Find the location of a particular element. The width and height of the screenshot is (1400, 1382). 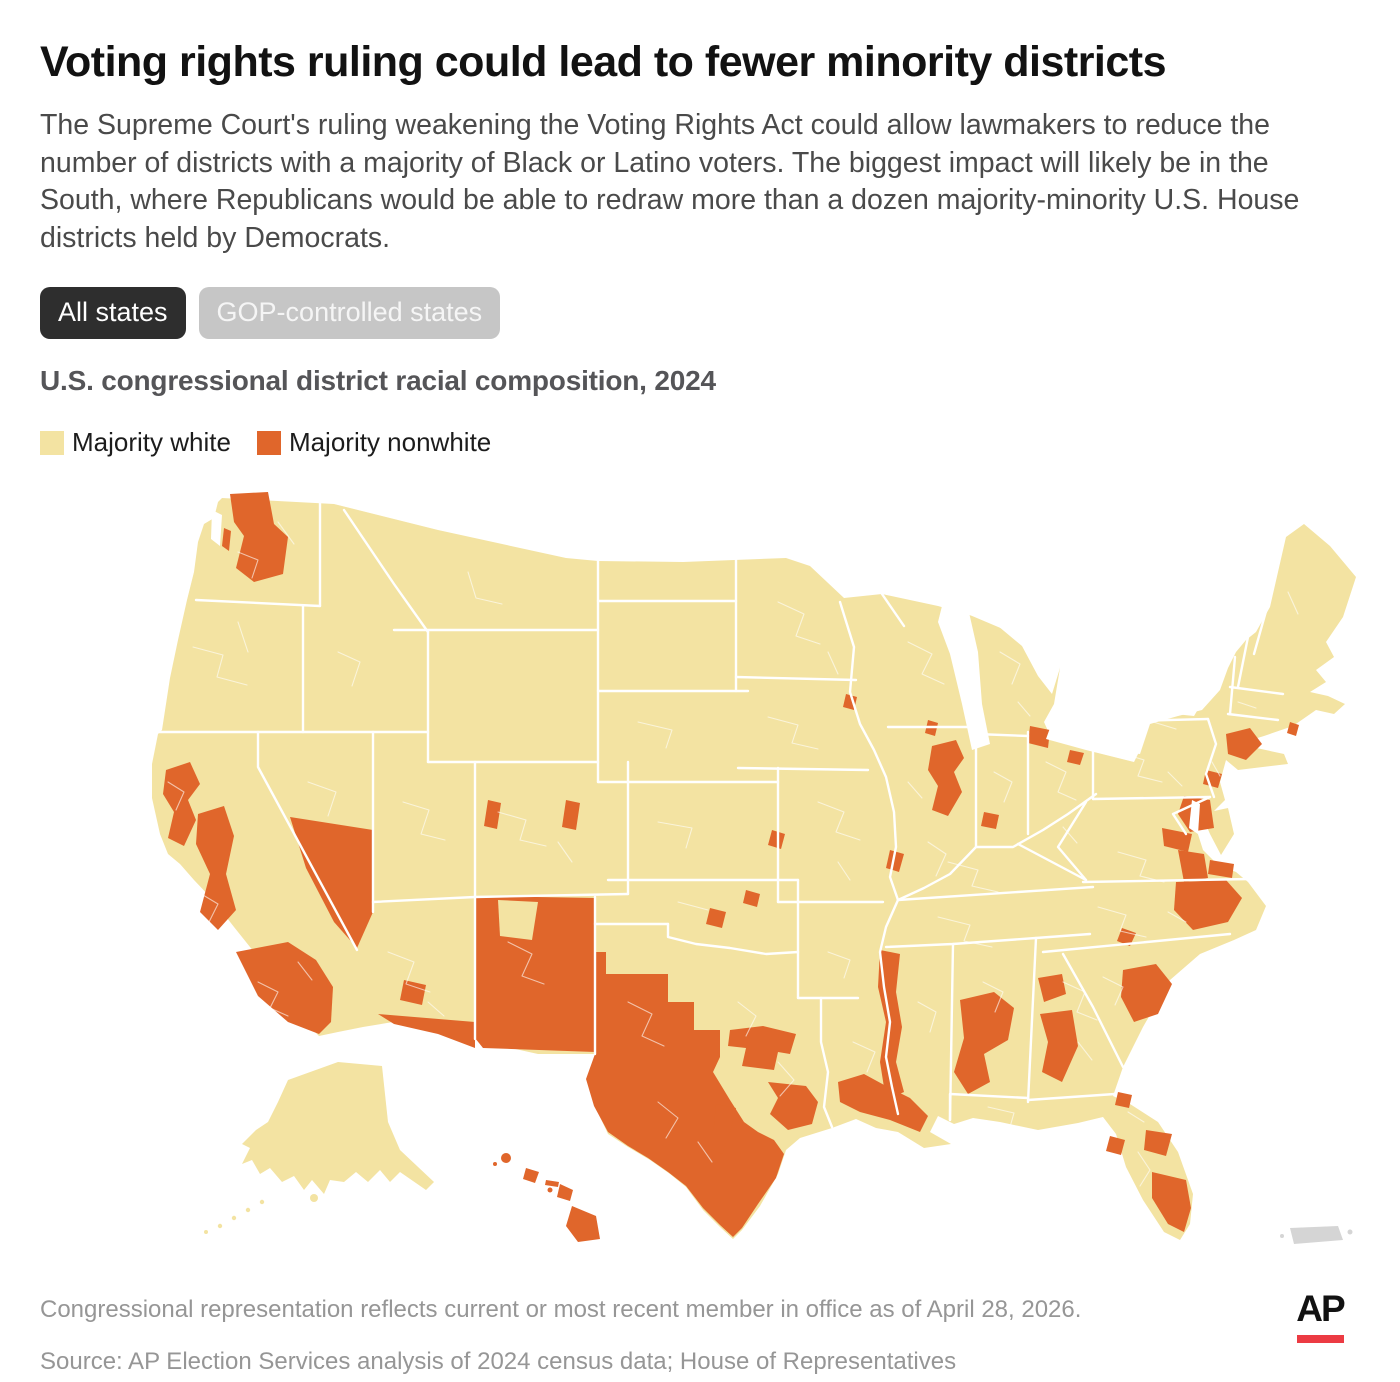

puerto-rico-main is located at coordinates (1316, 1235).